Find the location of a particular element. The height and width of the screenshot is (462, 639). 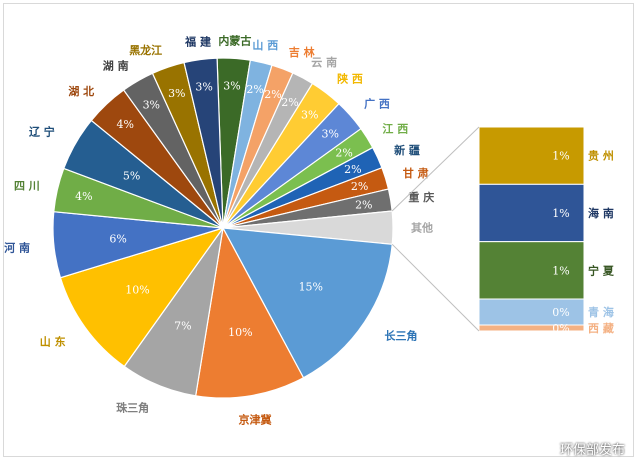

slice-5b81590f-bar-percent-label: 1% is located at coordinates (560, 270).